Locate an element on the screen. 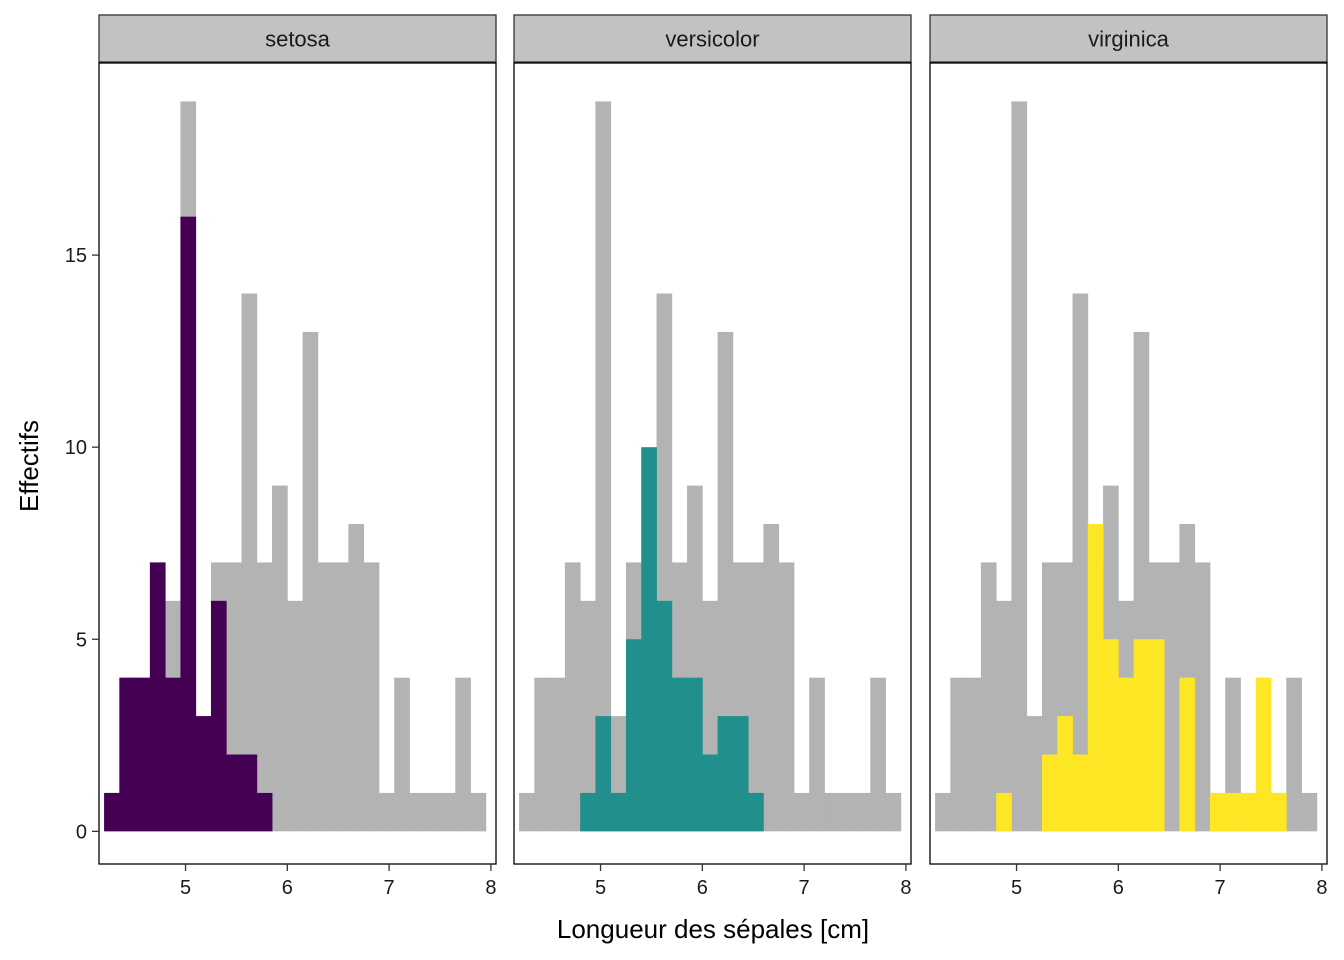 The width and height of the screenshot is (1344, 960). strip-label-versicolor: versicolor is located at coordinates (712, 39).